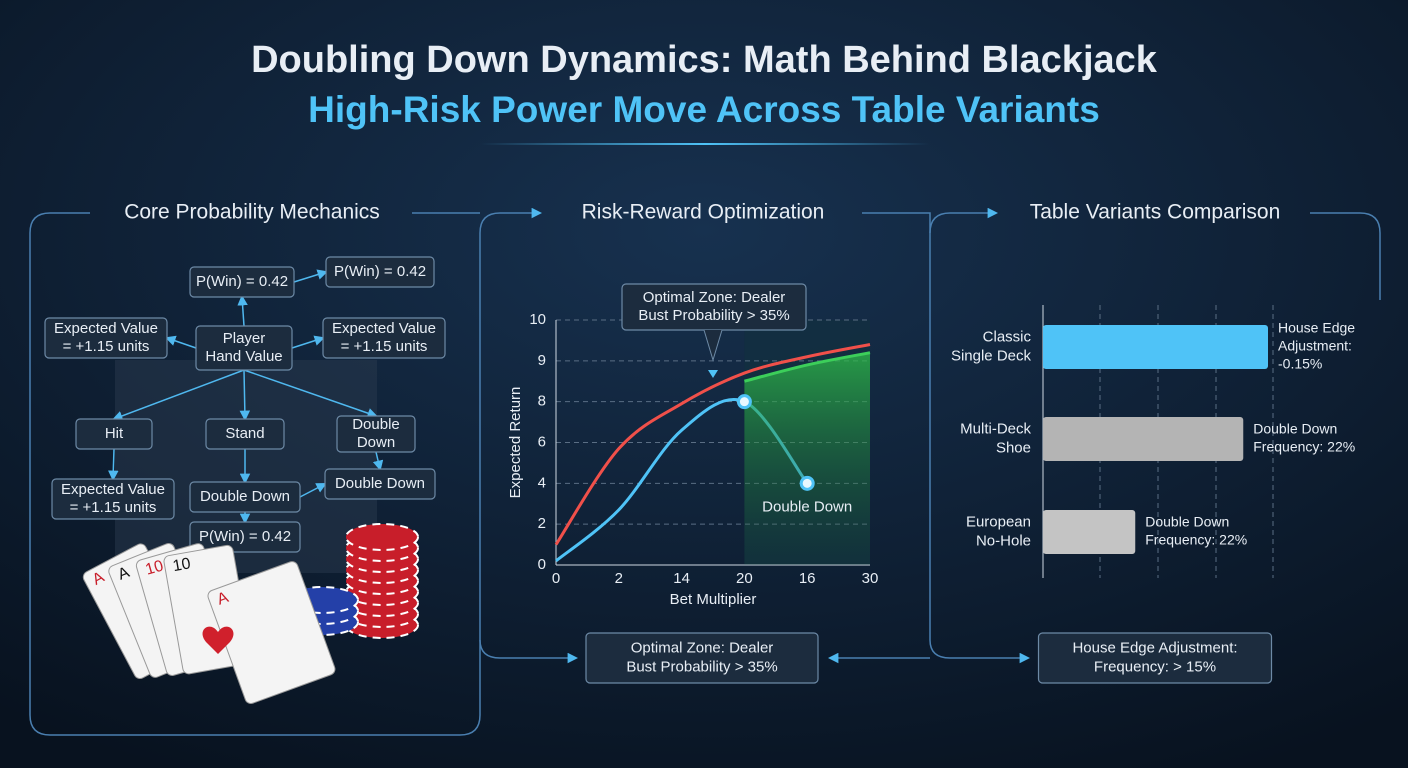 The height and width of the screenshot is (768, 1408). I want to click on y-tick-label: 0, so click(542, 564).